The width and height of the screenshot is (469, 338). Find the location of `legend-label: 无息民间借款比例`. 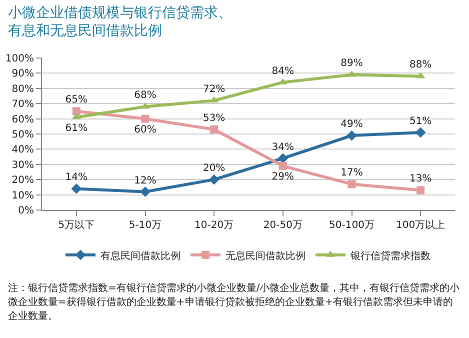

legend-label: 无息民间借款比例 is located at coordinates (266, 256).